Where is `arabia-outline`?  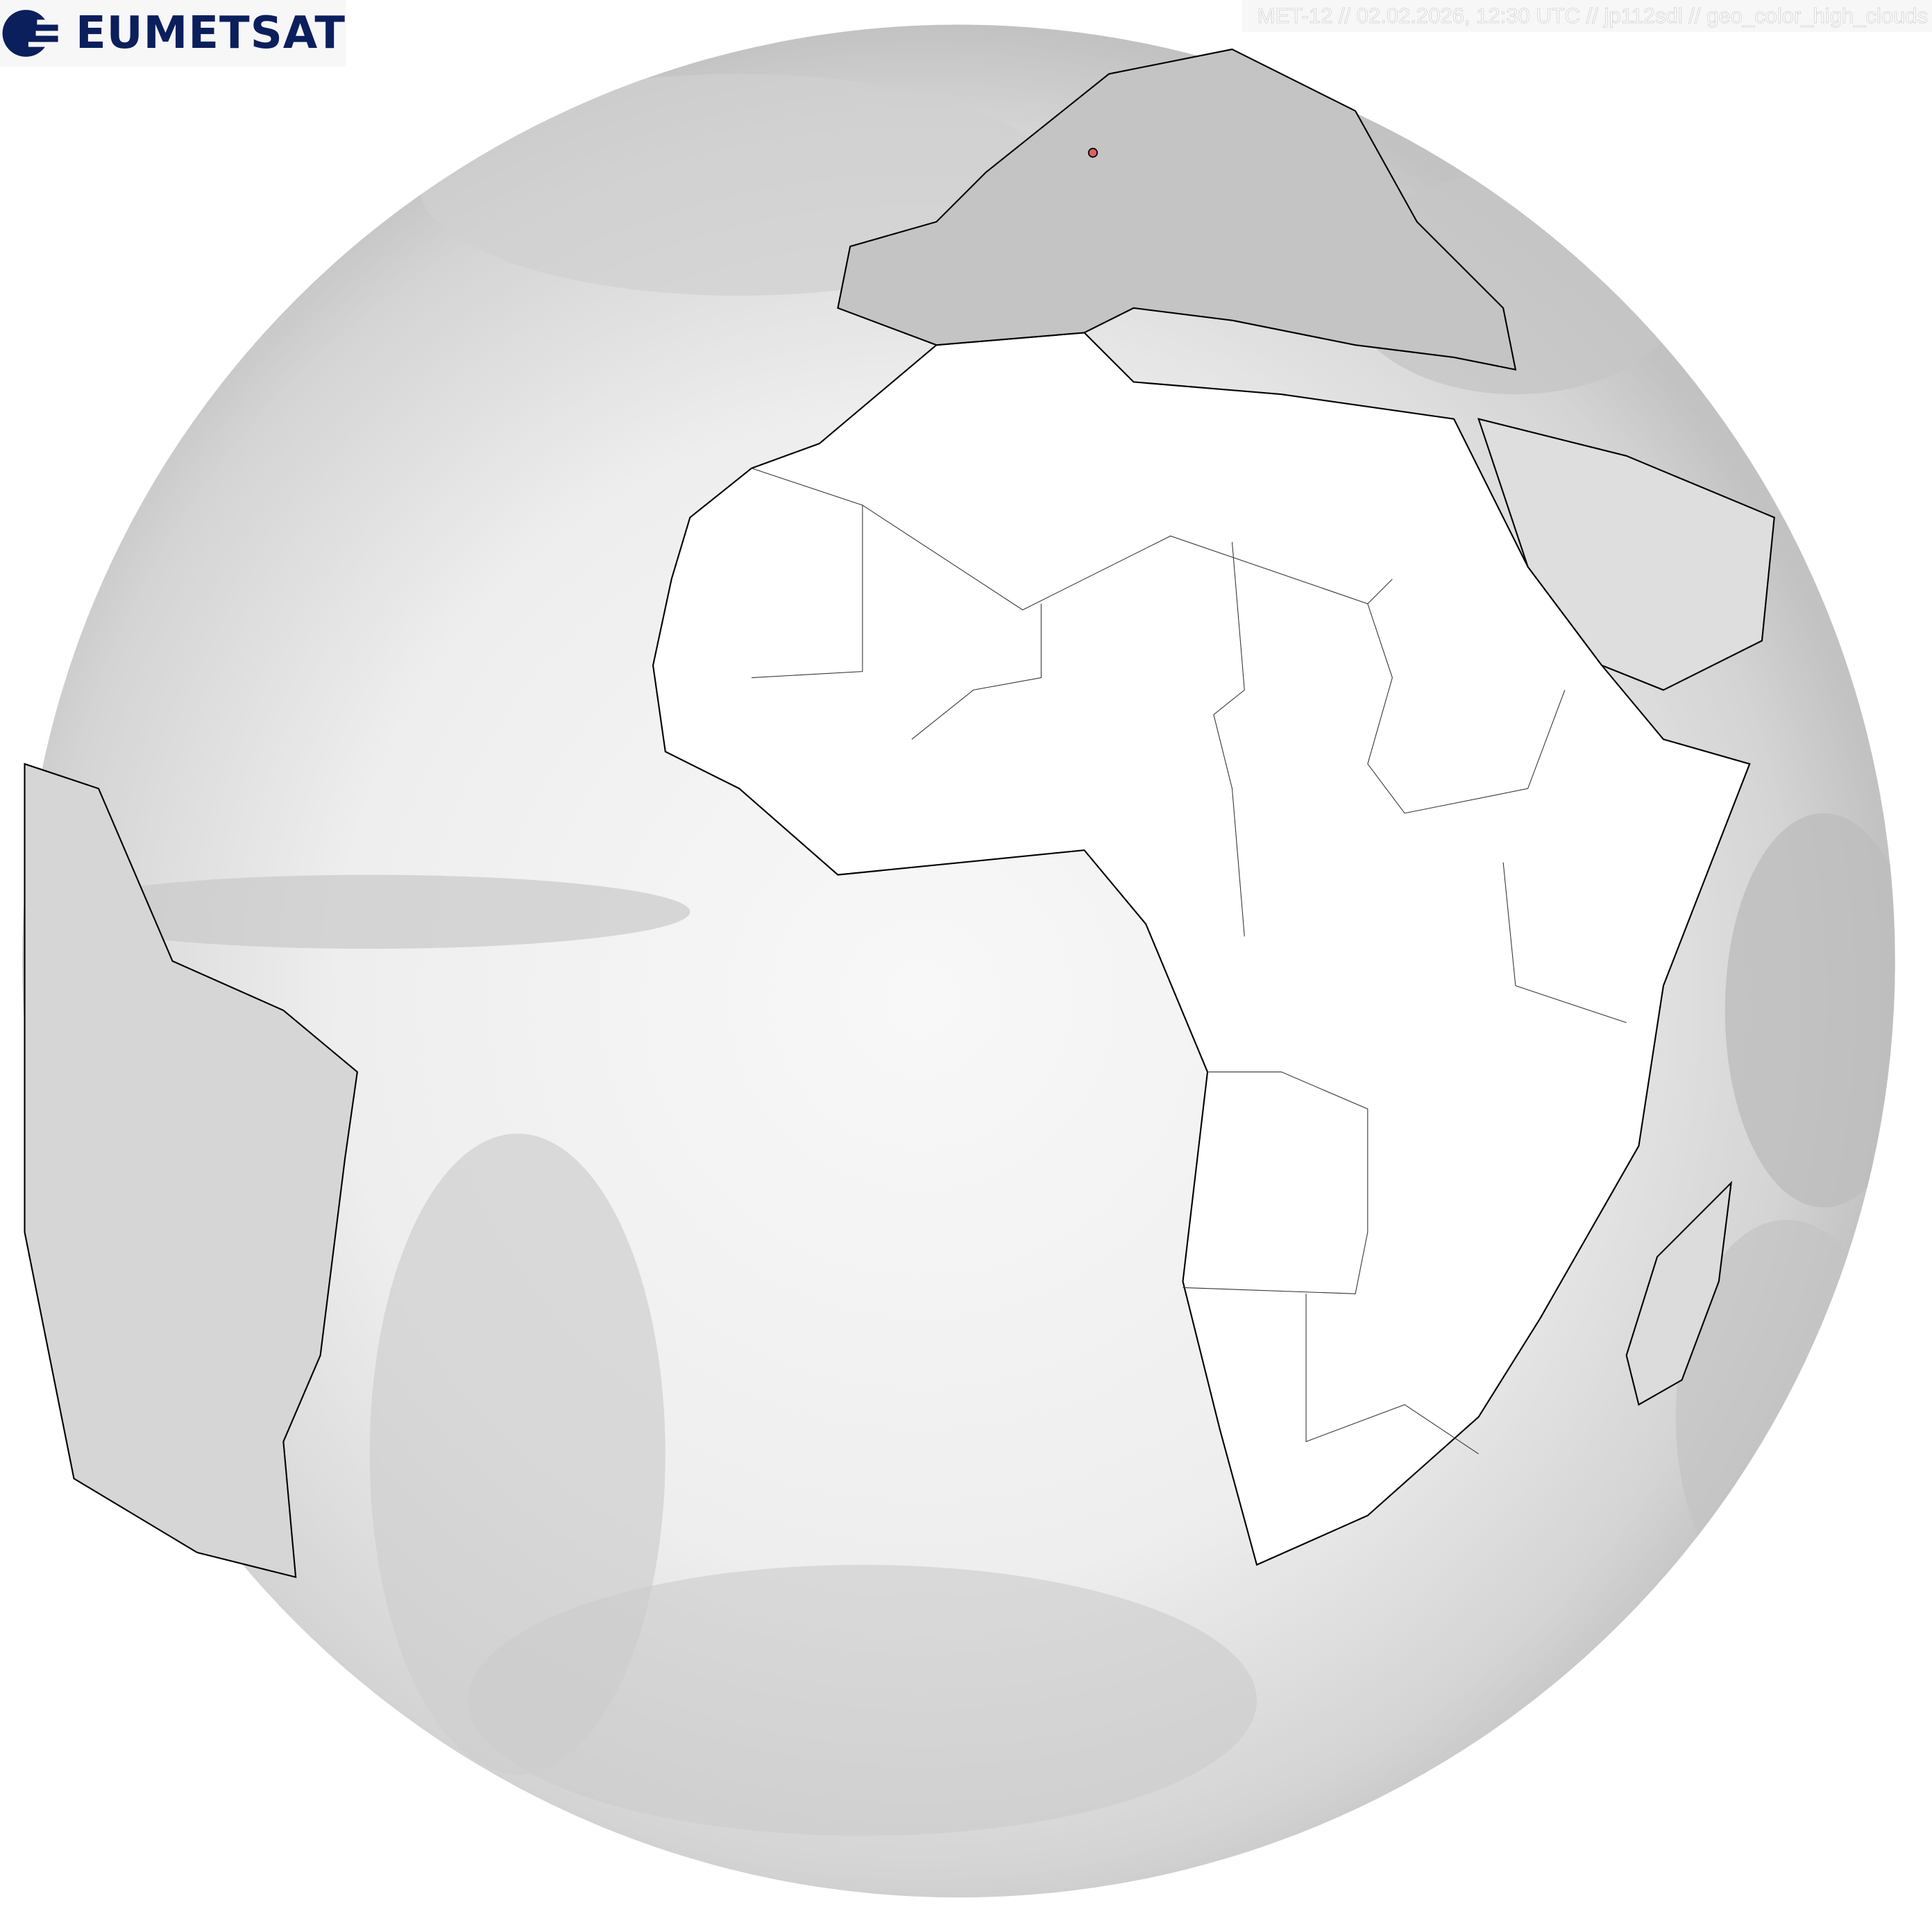
arabia-outline is located at coordinates (1626, 554).